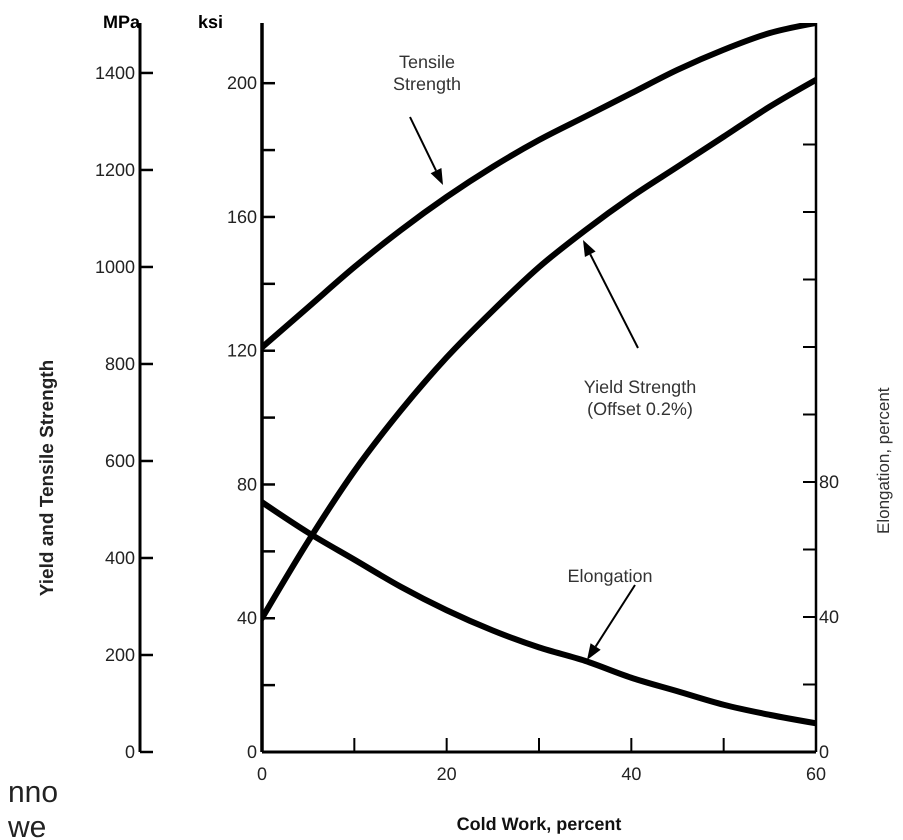  I want to click on y-axis-title: ksi, so click(211, 22).